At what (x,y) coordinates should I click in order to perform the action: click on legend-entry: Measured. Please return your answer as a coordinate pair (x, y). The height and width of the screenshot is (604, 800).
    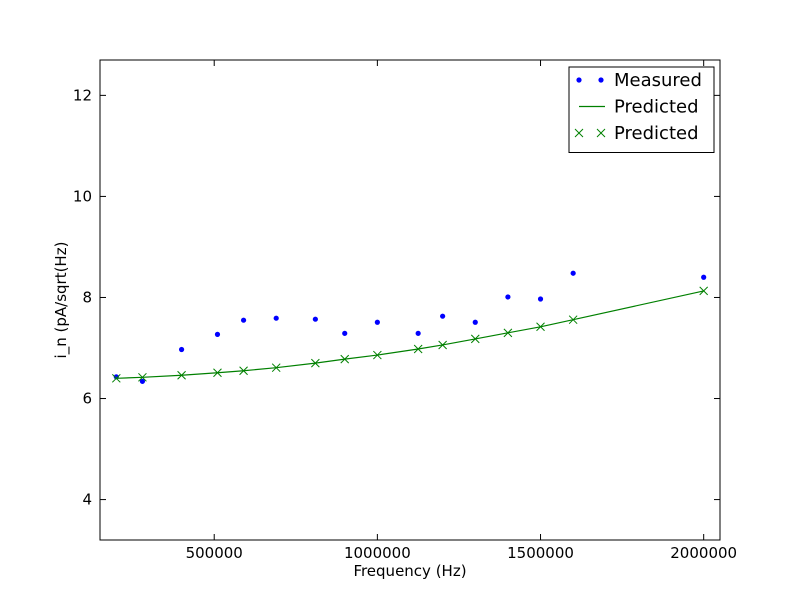
    Looking at the image, I should click on (639, 80).